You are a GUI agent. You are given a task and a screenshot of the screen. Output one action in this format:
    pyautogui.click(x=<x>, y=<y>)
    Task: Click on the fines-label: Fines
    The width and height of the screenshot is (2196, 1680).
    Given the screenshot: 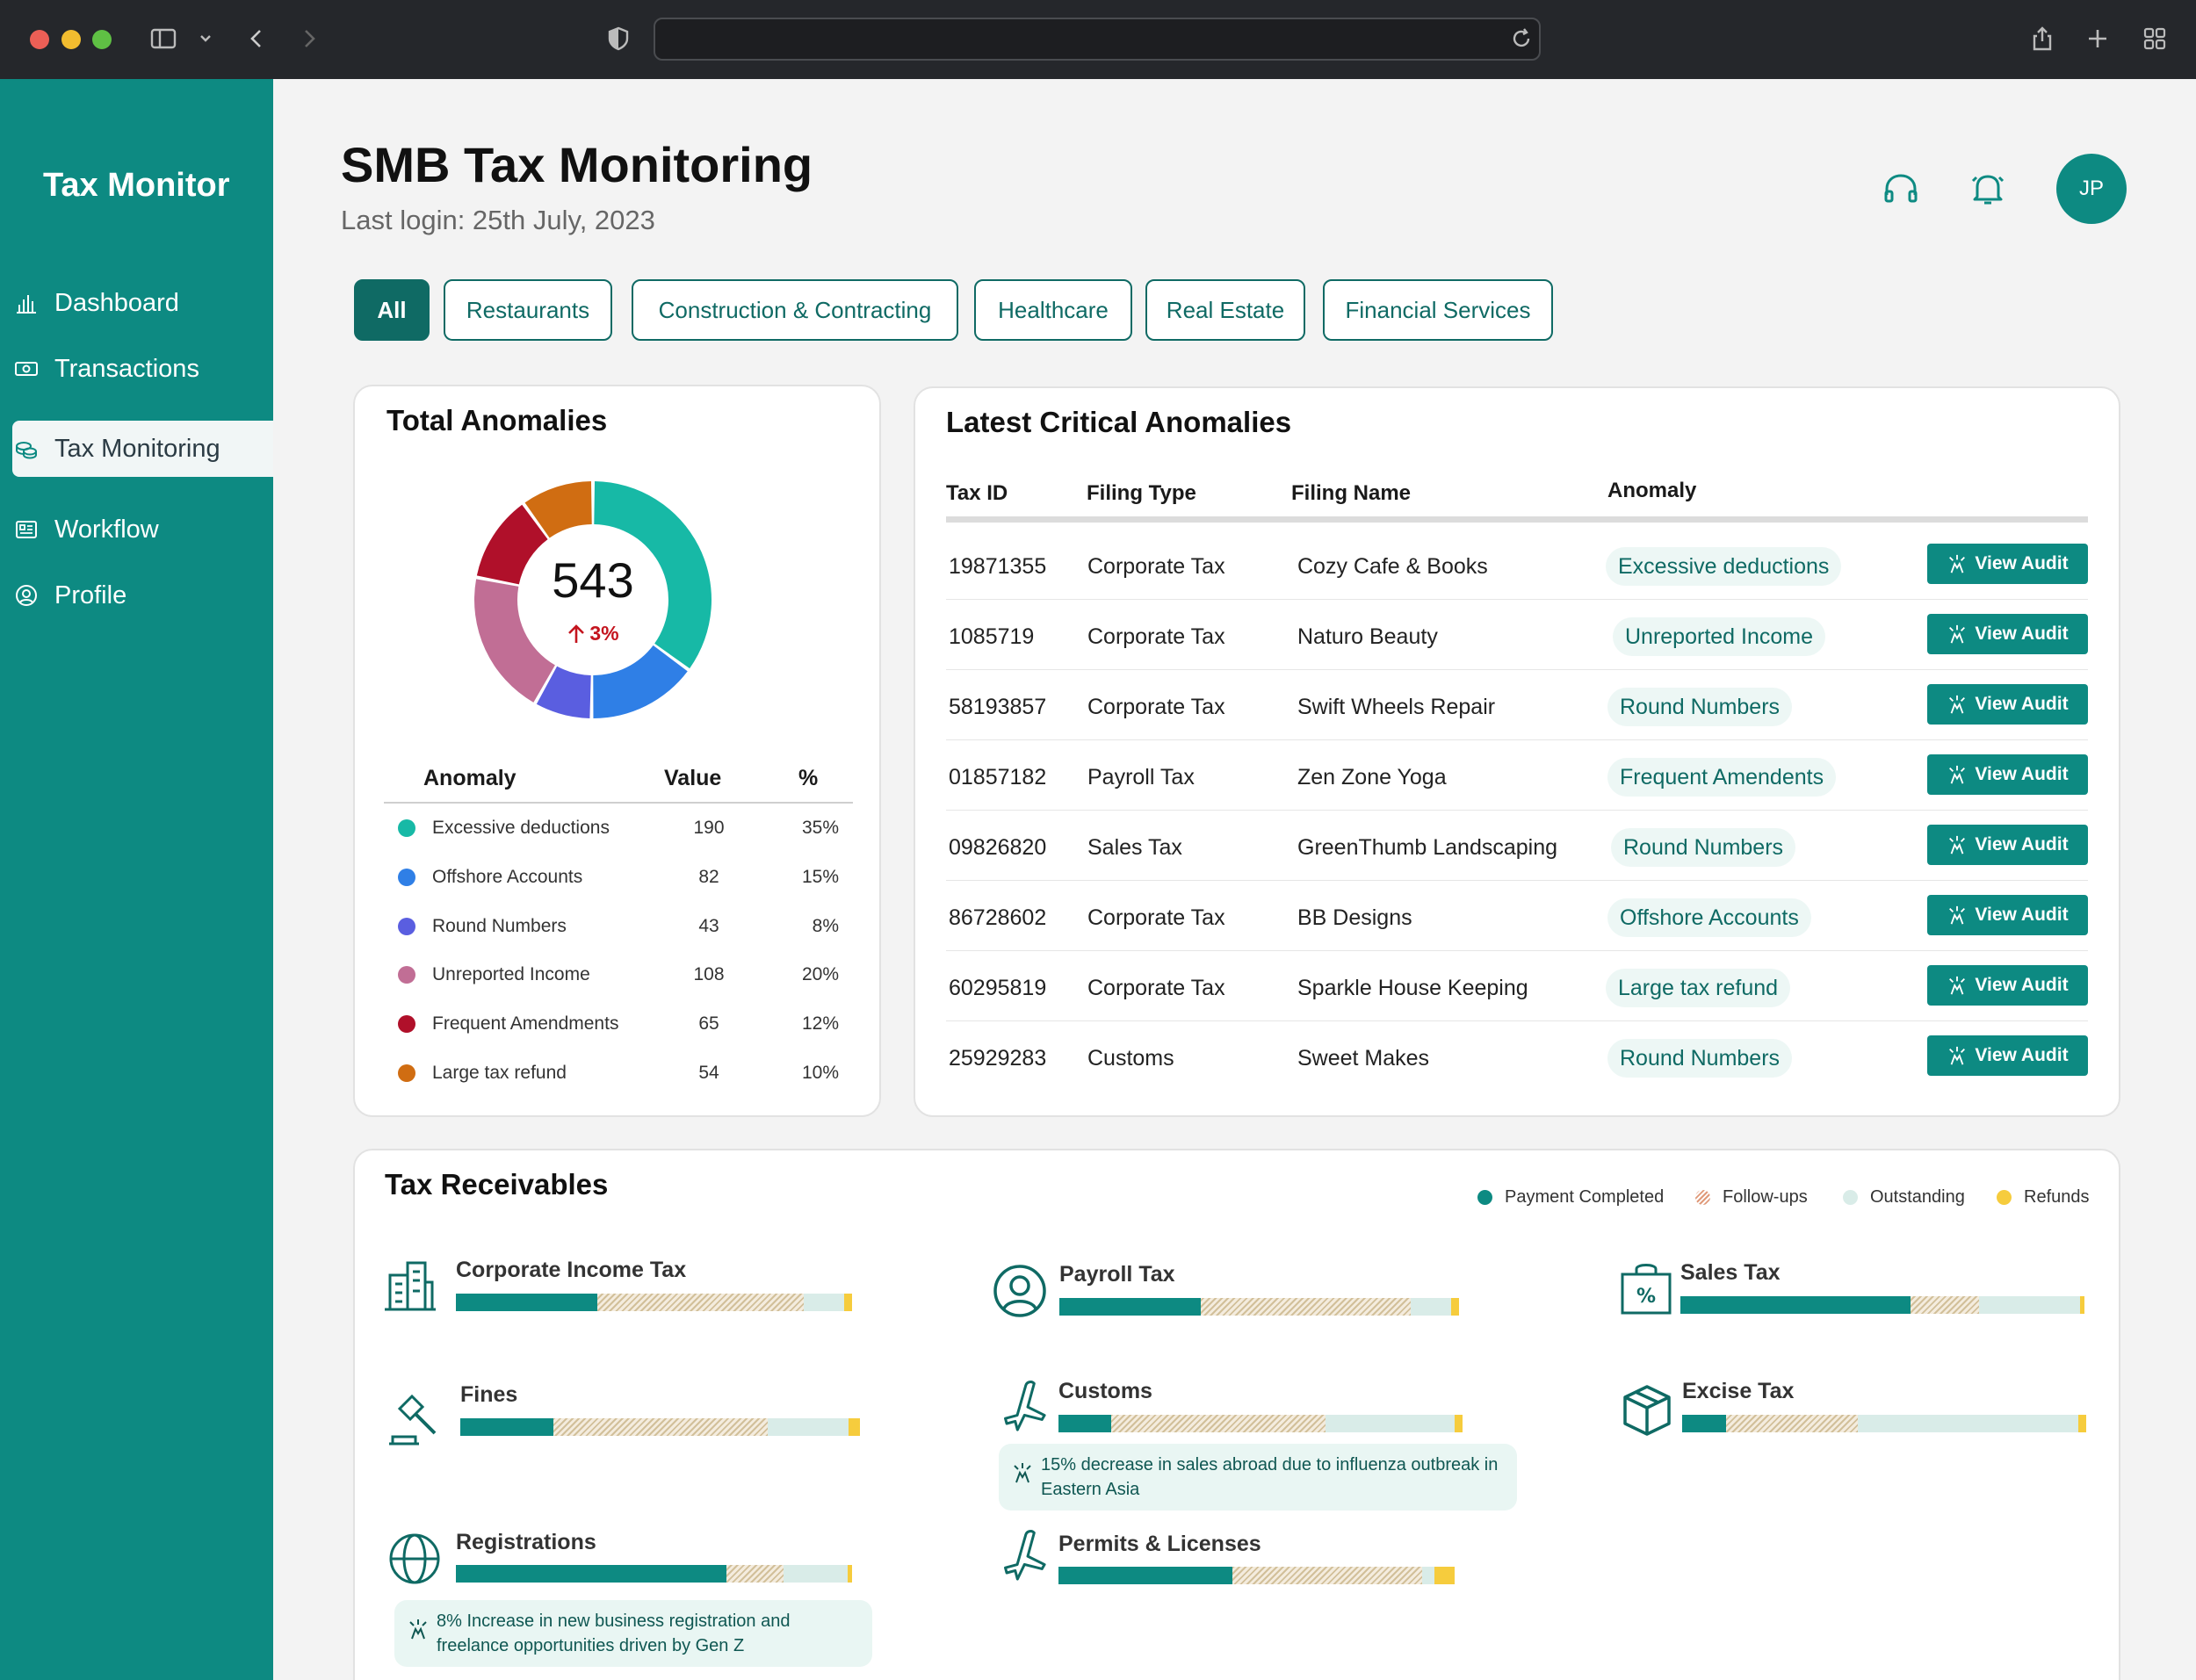 What is the action you would take?
    pyautogui.click(x=489, y=1394)
    